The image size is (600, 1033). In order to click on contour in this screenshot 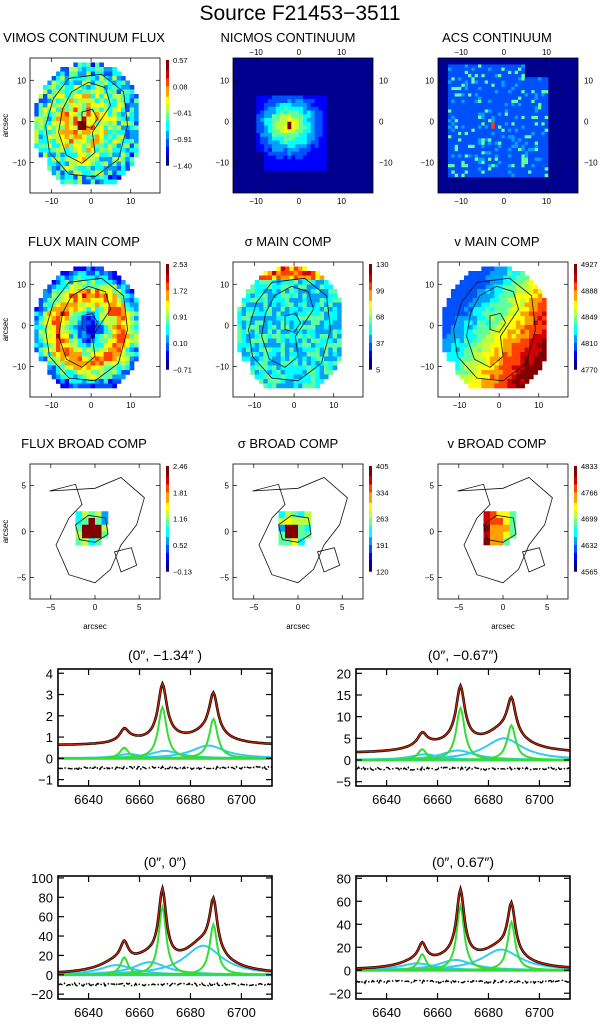, I will do `click(533, 560)`.